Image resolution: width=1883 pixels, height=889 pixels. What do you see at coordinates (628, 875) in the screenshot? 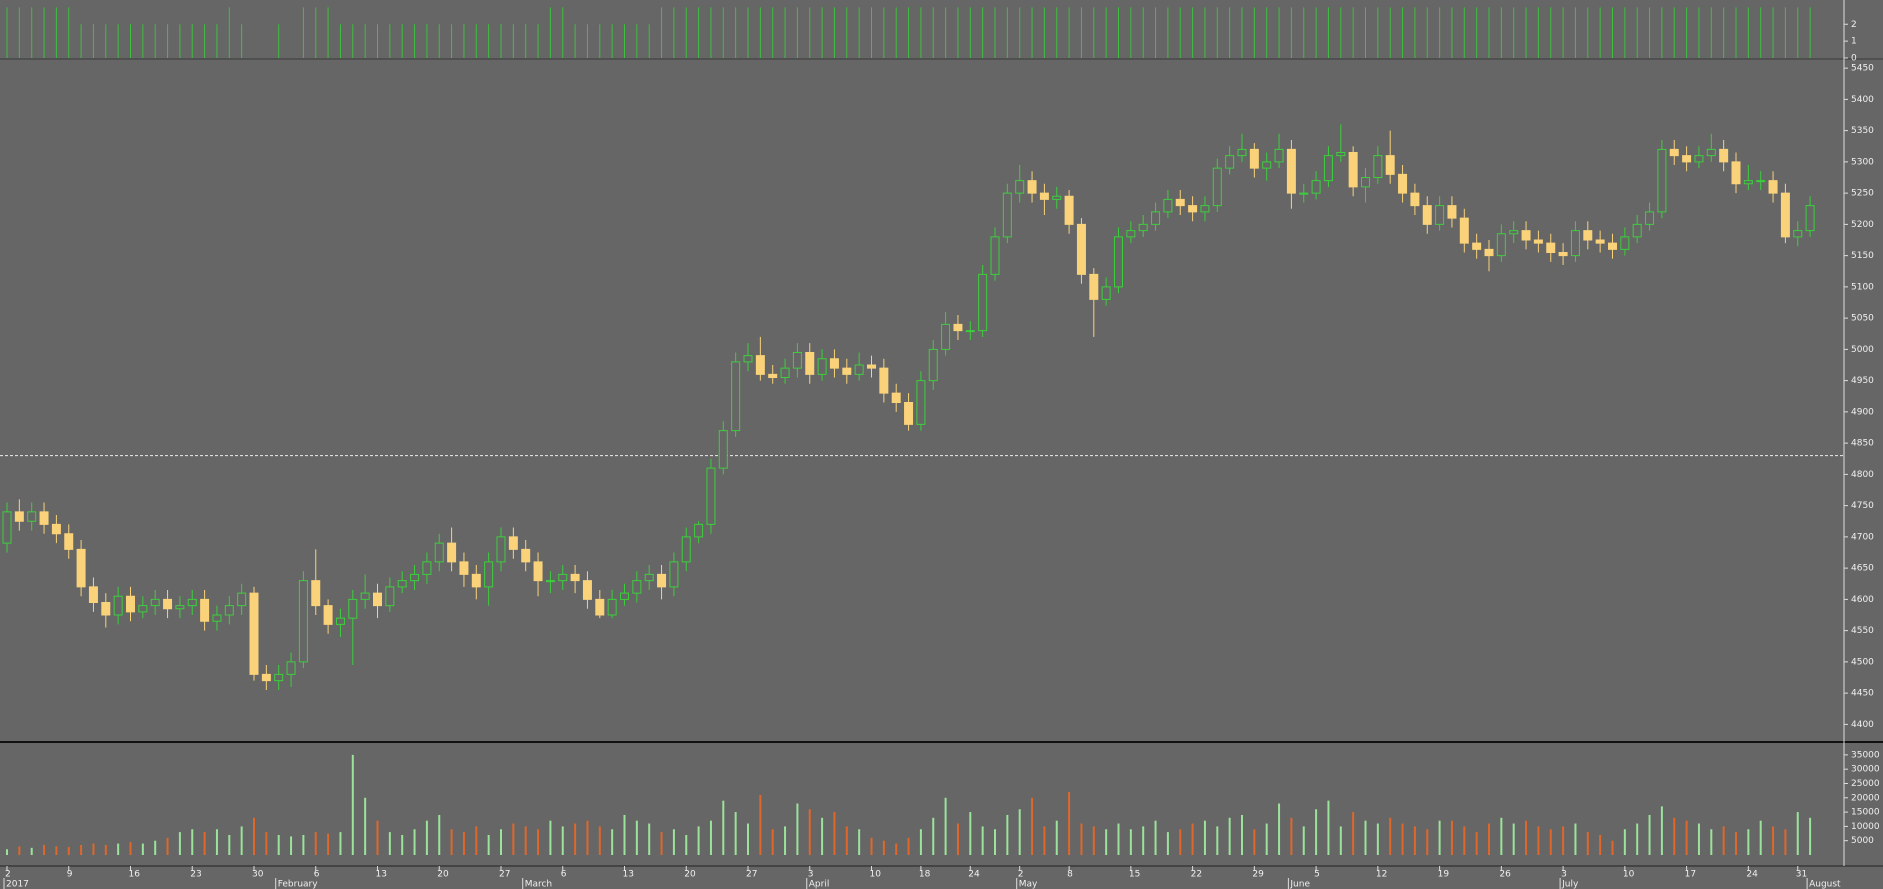
I see `day-label: 13` at bounding box center [628, 875].